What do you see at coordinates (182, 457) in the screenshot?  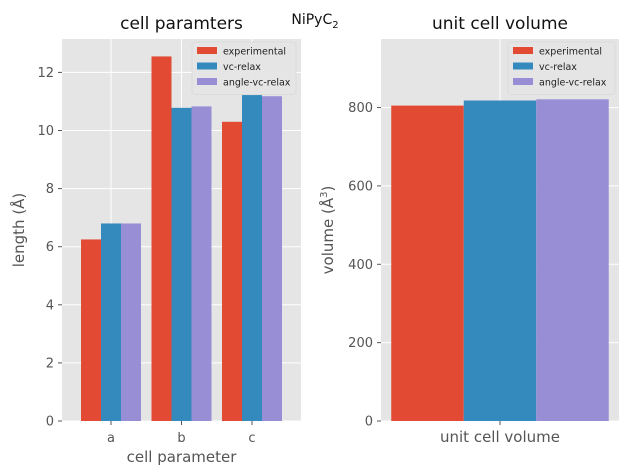 I see `x-axis-label: cell parameter` at bounding box center [182, 457].